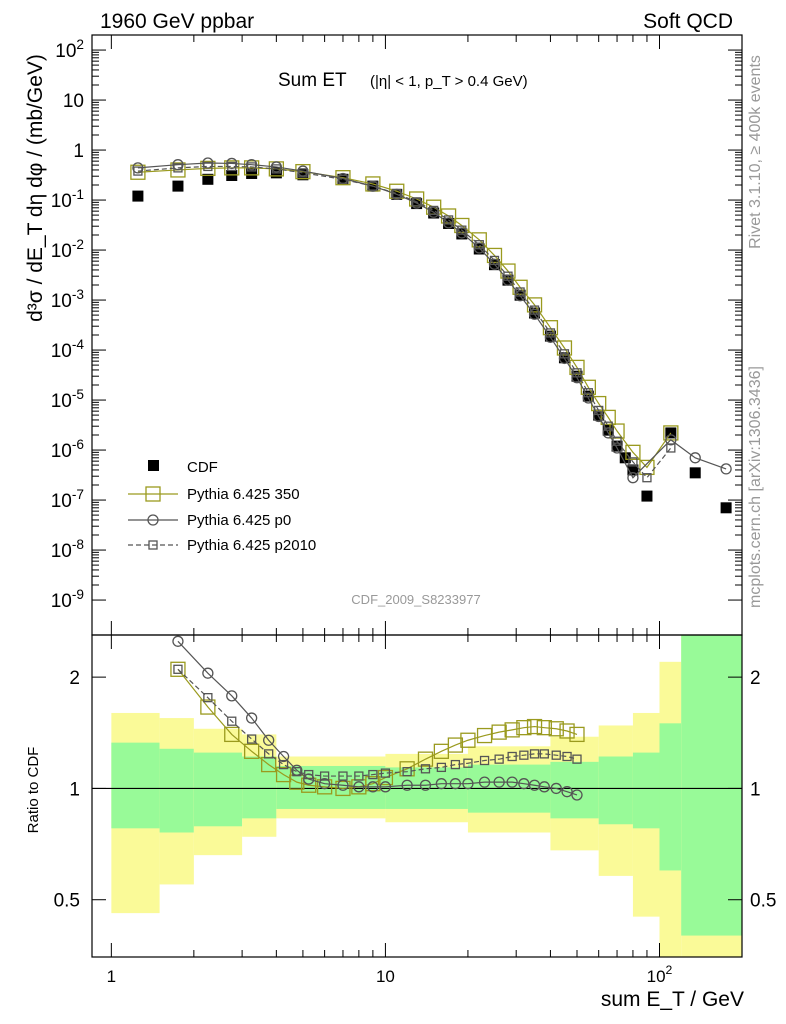 The width and height of the screenshot is (786, 1024). Describe the element at coordinates (660, 974) in the screenshot. I see `x-tick-label: 102` at that location.